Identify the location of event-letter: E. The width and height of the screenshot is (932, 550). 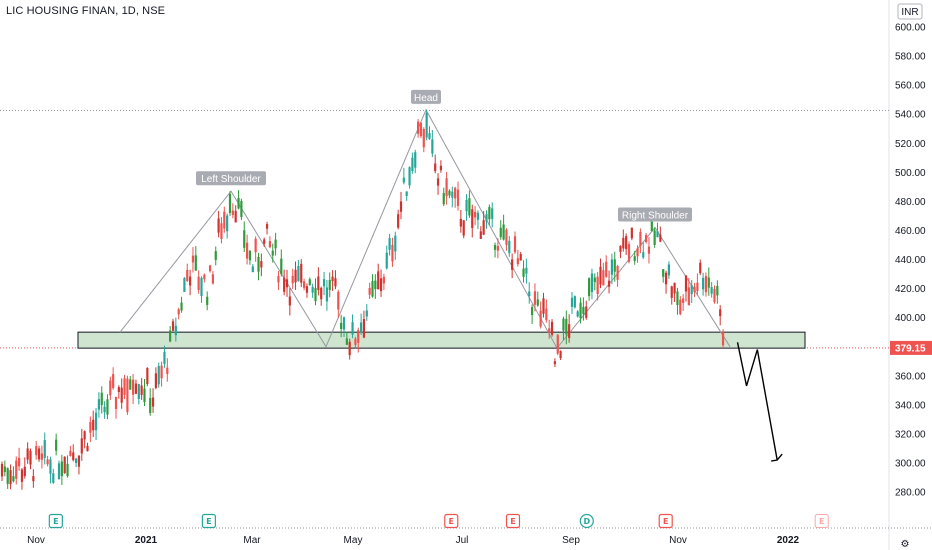
(665, 521).